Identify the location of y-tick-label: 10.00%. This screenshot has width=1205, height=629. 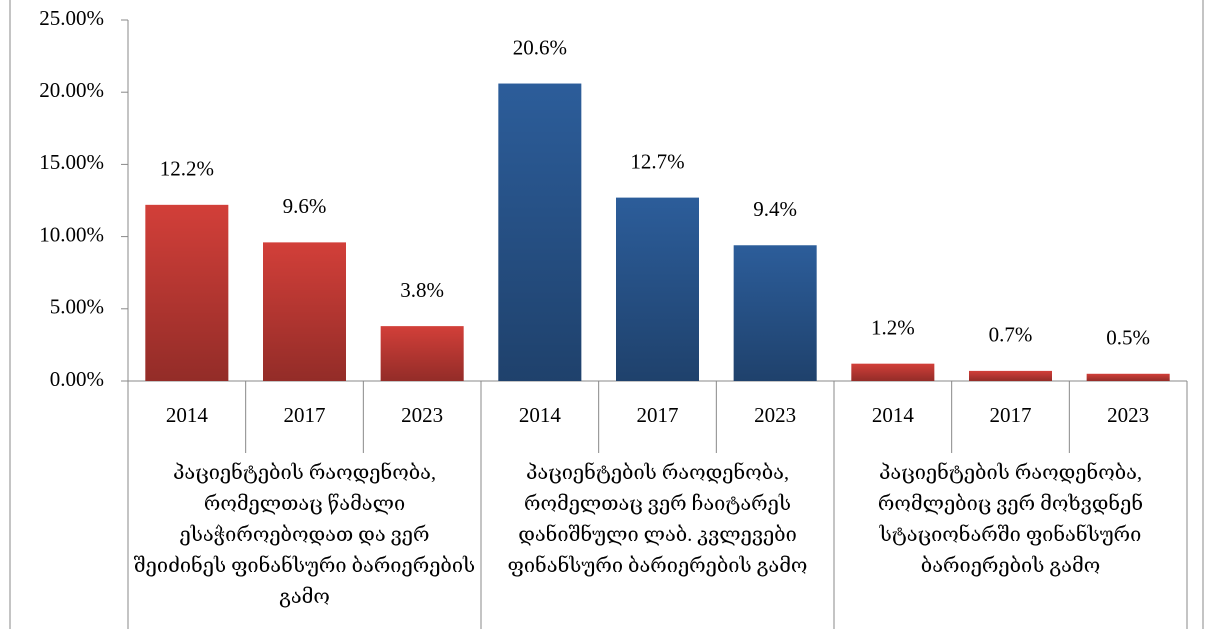
(71, 234).